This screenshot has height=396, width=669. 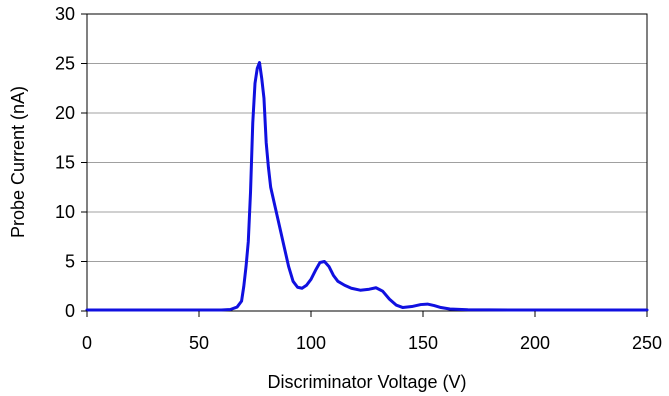 What do you see at coordinates (311, 343) in the screenshot?
I see `x-tick-label: 100` at bounding box center [311, 343].